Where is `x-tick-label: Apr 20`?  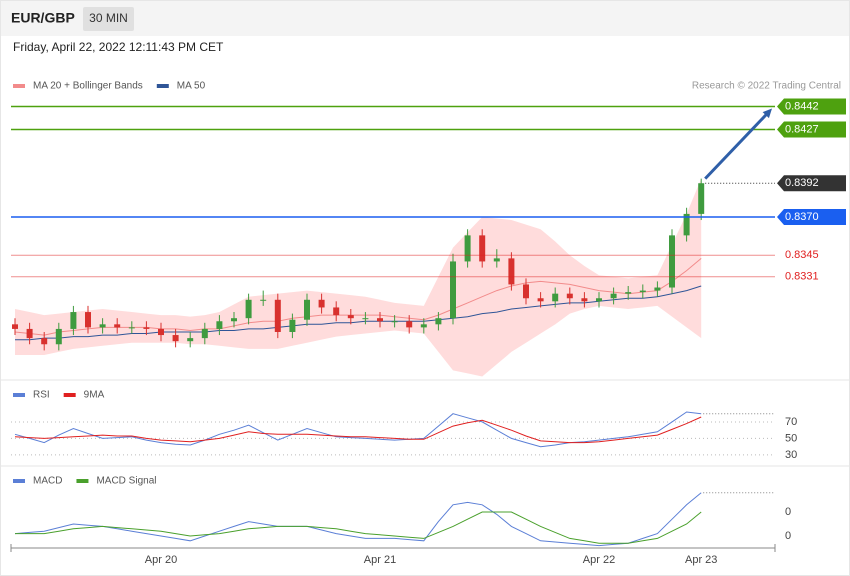
x-tick-label: Apr 20 is located at coordinates (161, 560).